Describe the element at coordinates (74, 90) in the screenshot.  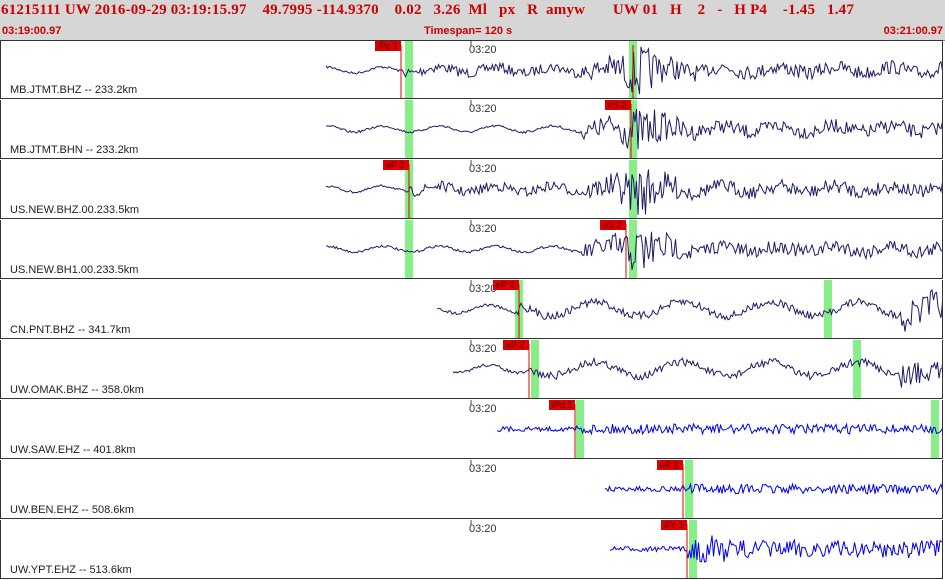
I see `station-channel-label: MB.JTMT.BHZ -- 233.2km` at that location.